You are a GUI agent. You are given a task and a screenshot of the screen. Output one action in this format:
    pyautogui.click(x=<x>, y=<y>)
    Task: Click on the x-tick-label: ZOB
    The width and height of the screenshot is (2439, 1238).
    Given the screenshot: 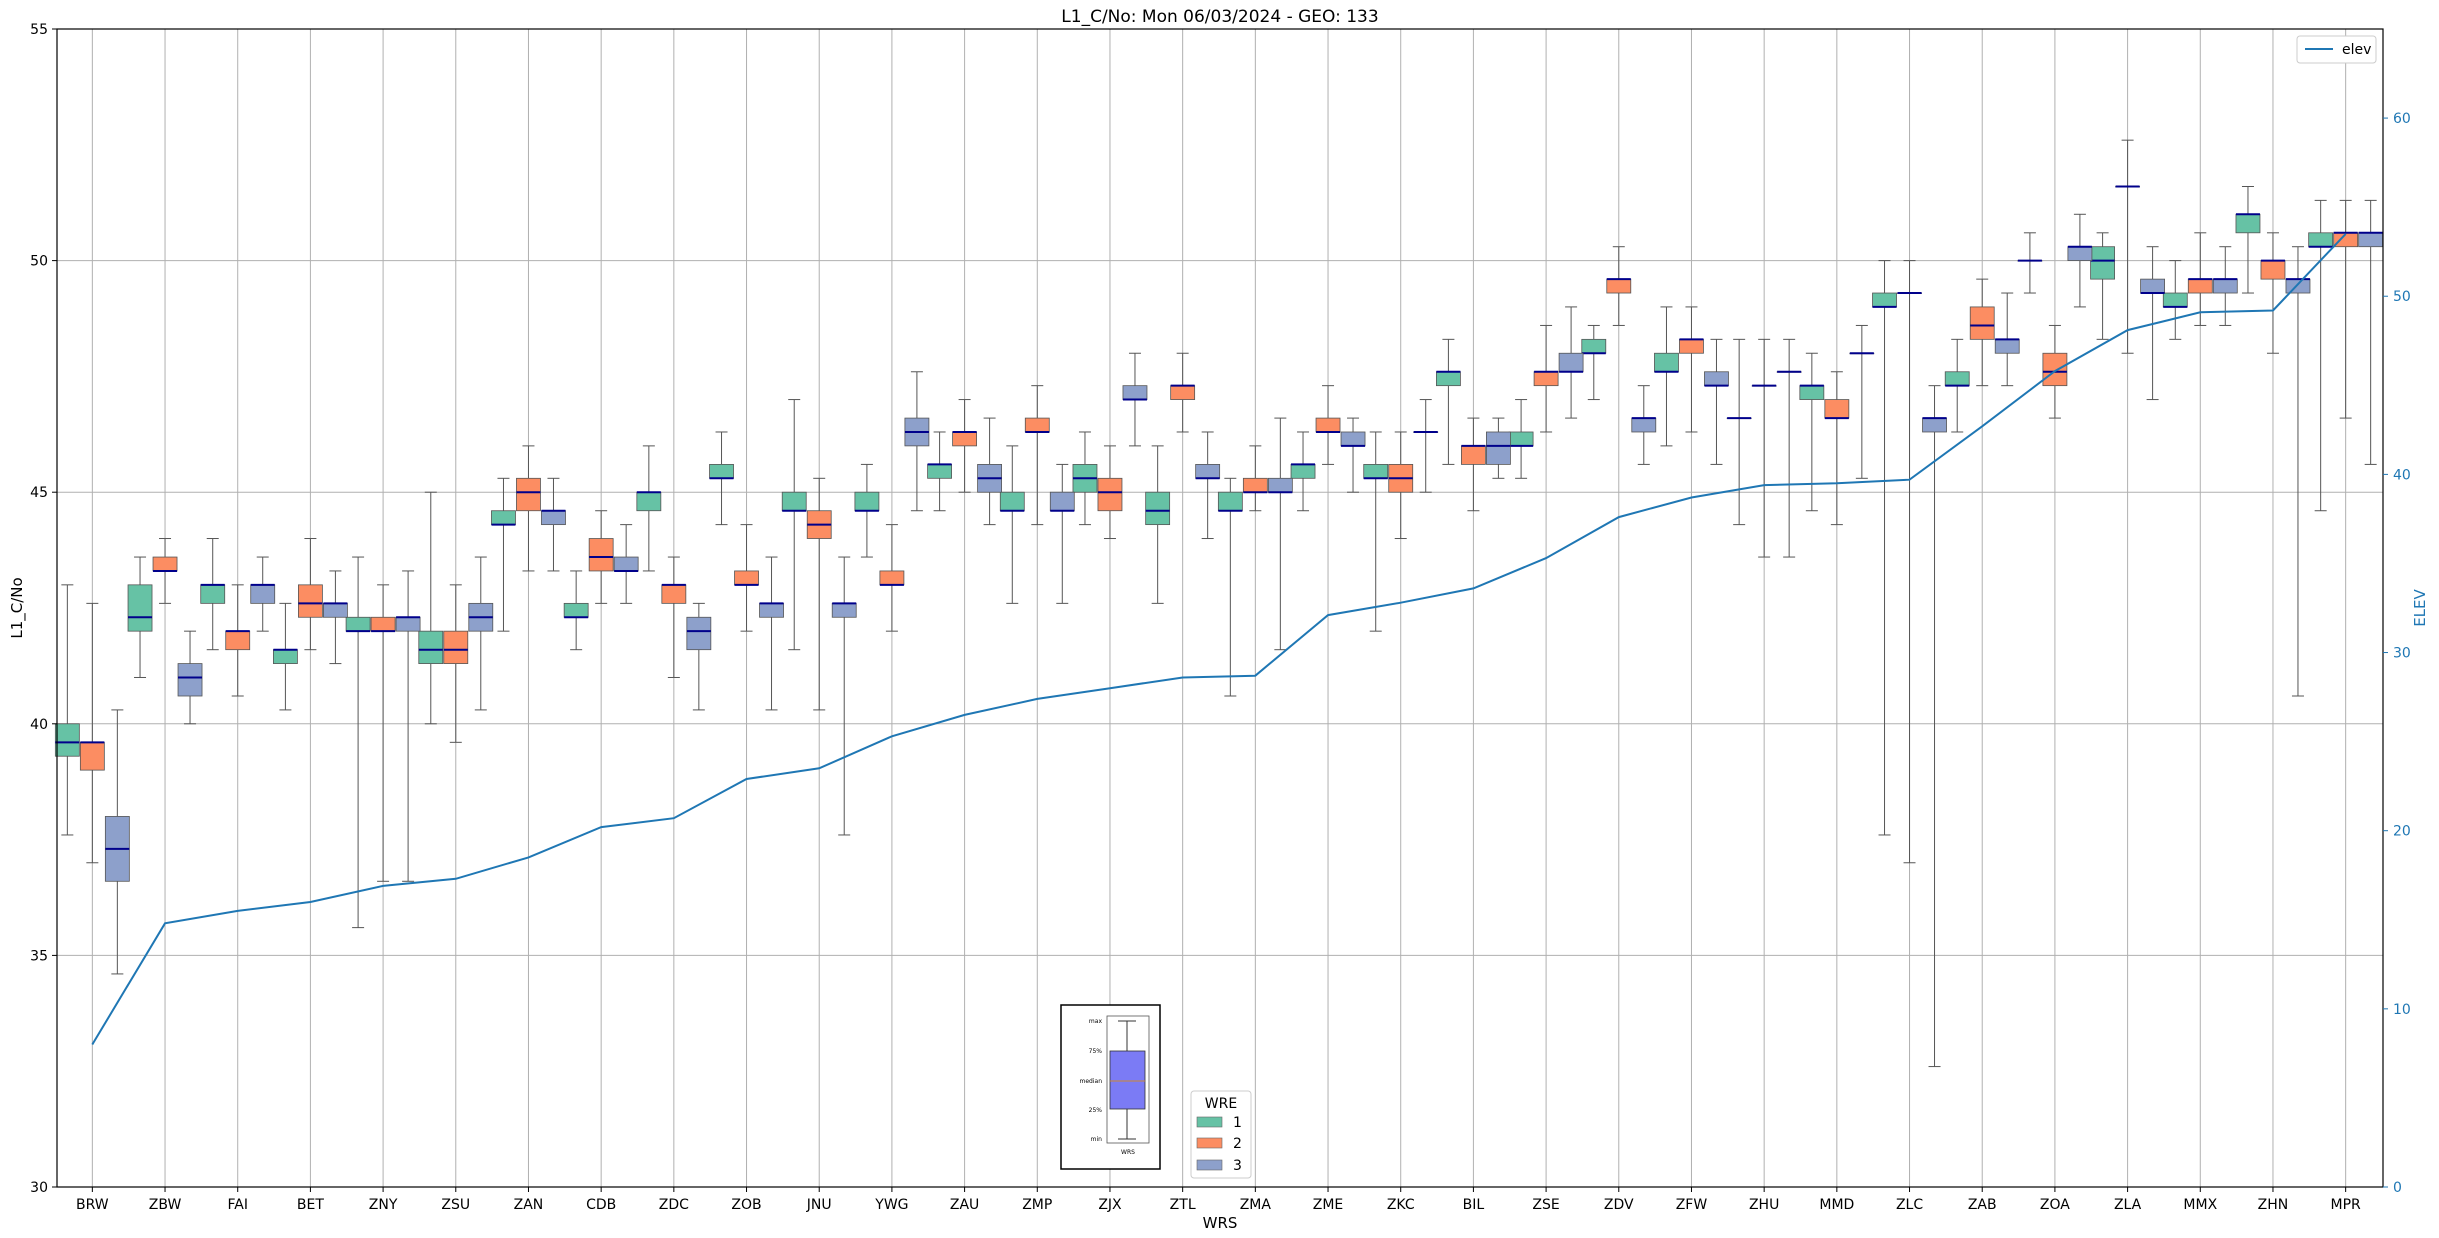 What is the action you would take?
    pyautogui.click(x=746, y=1205)
    